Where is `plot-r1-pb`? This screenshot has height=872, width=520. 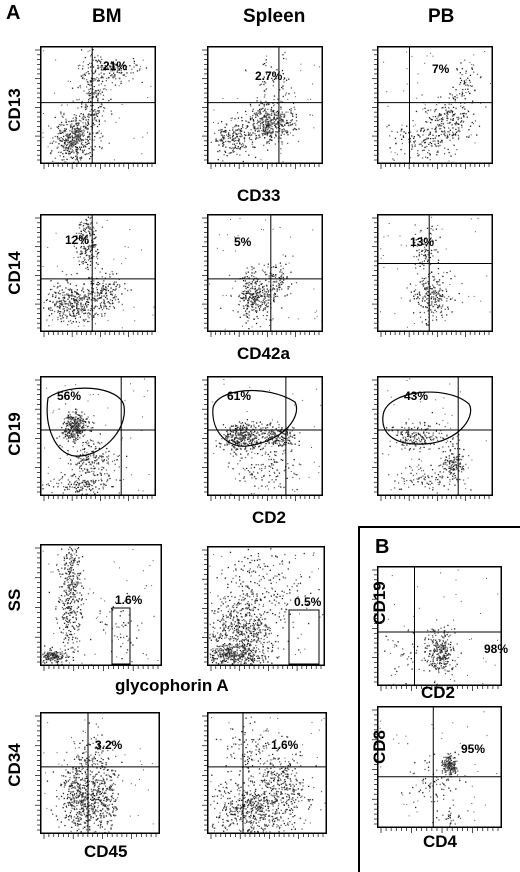
plot-r1-pb is located at coordinates (432, 107).